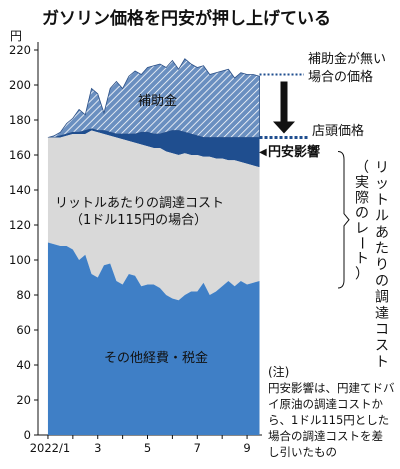 This screenshot has width=400, height=469. Describe the element at coordinates (20, 120) in the screenshot. I see `y-tick-label: 180` at that location.